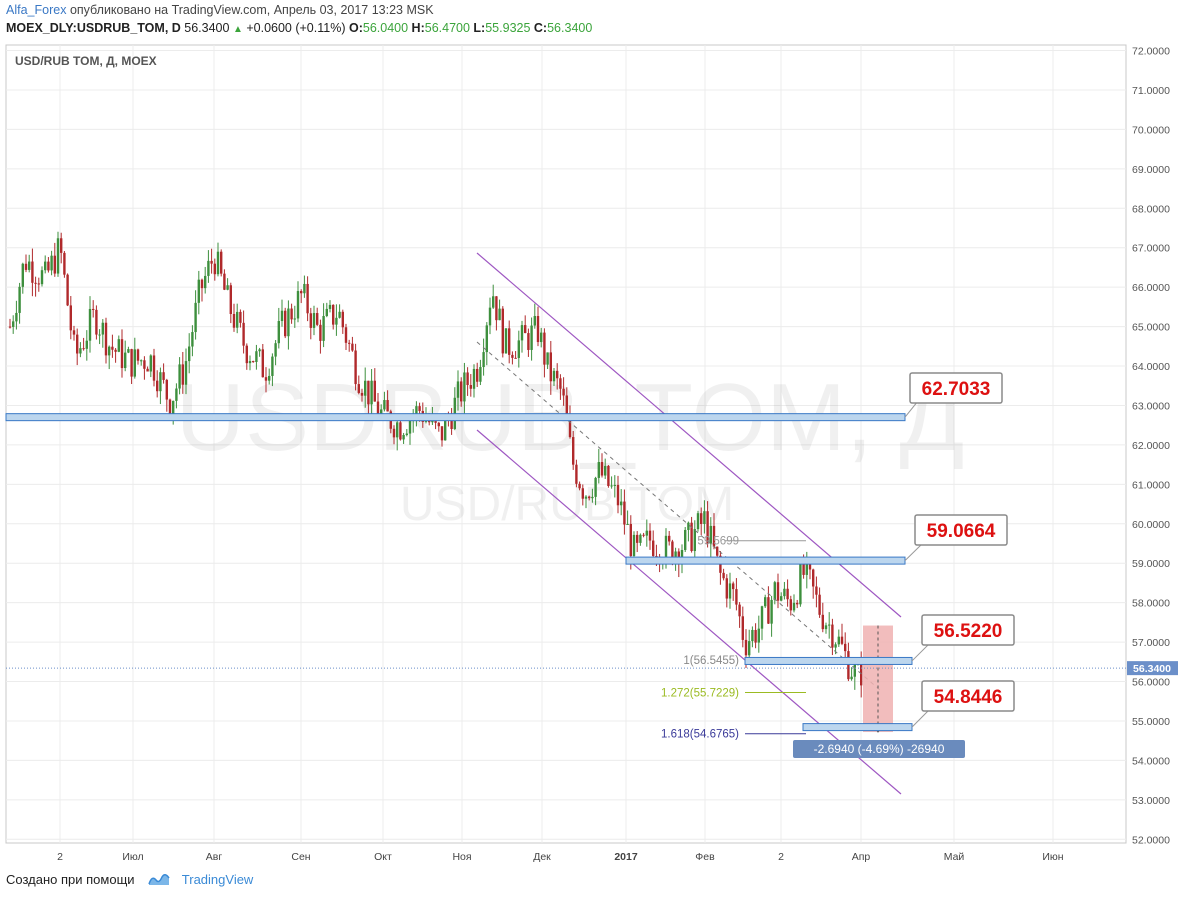  What do you see at coordinates (1151, 801) in the screenshot?
I see `y-tick-label: 53.0000` at bounding box center [1151, 801].